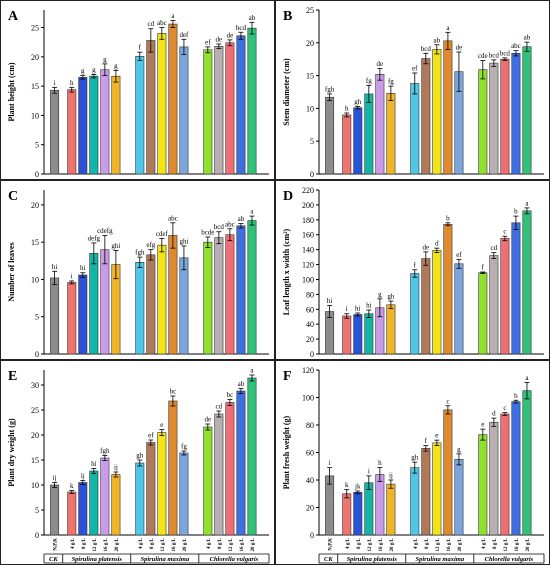  I want to click on significance-letter: defg, so click(94, 238).